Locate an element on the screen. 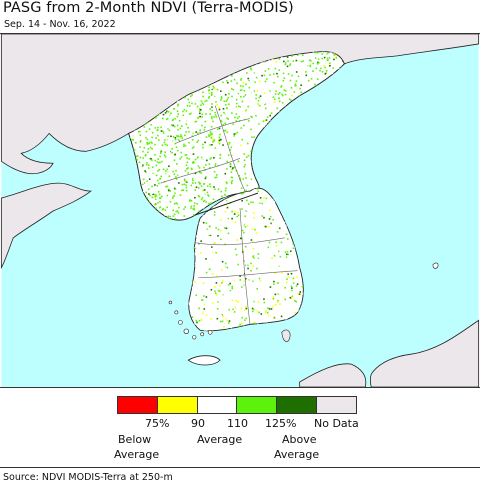 Image resolution: width=480 pixels, height=485 pixels. japan-kyushu is located at coordinates (333, 375).